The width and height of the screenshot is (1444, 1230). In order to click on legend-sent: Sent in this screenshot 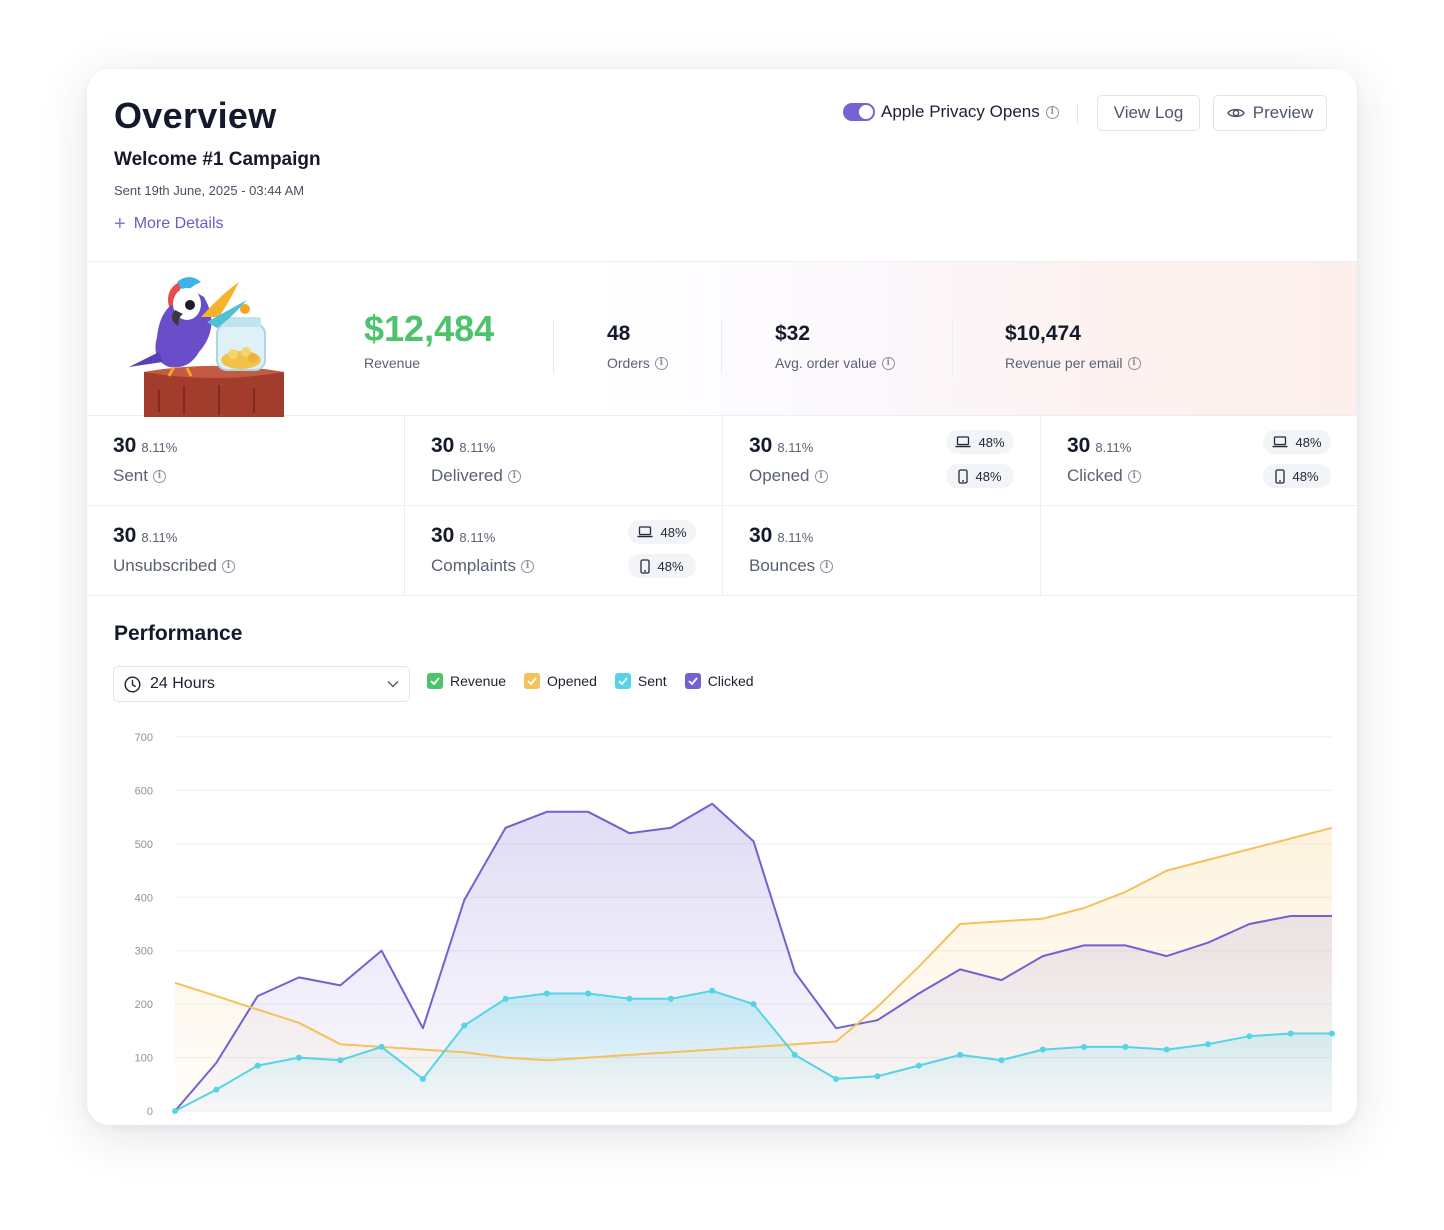, I will do `click(640, 681)`.